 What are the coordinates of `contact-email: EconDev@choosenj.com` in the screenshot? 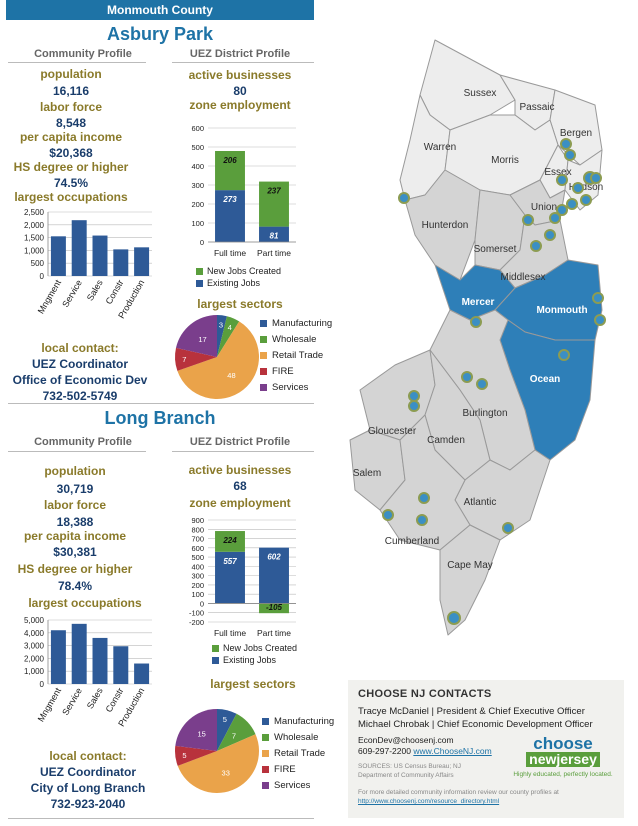 It's located at (406, 740).